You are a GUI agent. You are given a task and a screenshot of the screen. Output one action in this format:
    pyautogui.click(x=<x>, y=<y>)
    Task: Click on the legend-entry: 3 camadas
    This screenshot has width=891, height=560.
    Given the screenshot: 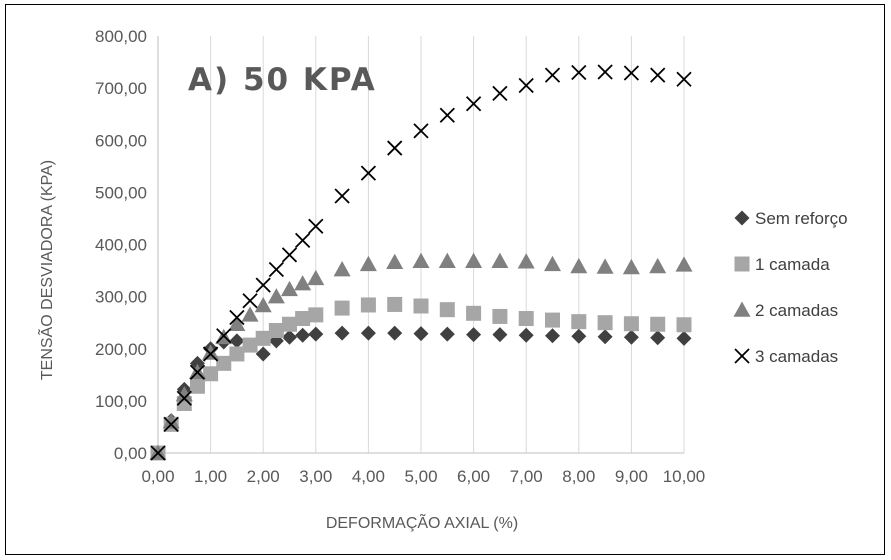 What is the action you would take?
    pyautogui.click(x=786, y=356)
    